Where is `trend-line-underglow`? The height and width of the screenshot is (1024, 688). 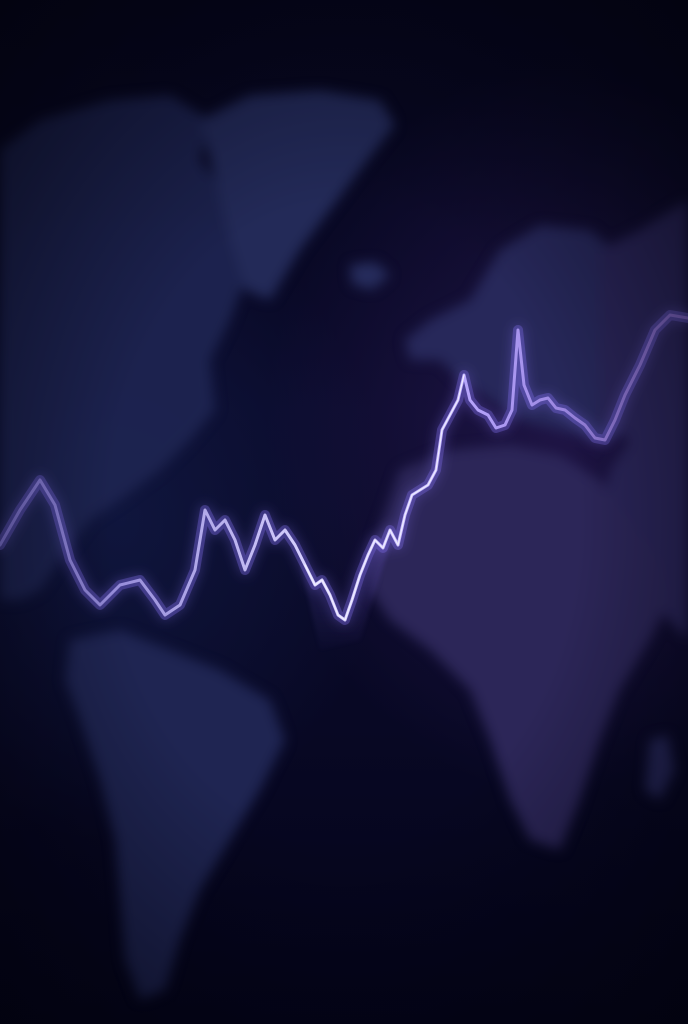 trend-line-underglow is located at coordinates (345, 595).